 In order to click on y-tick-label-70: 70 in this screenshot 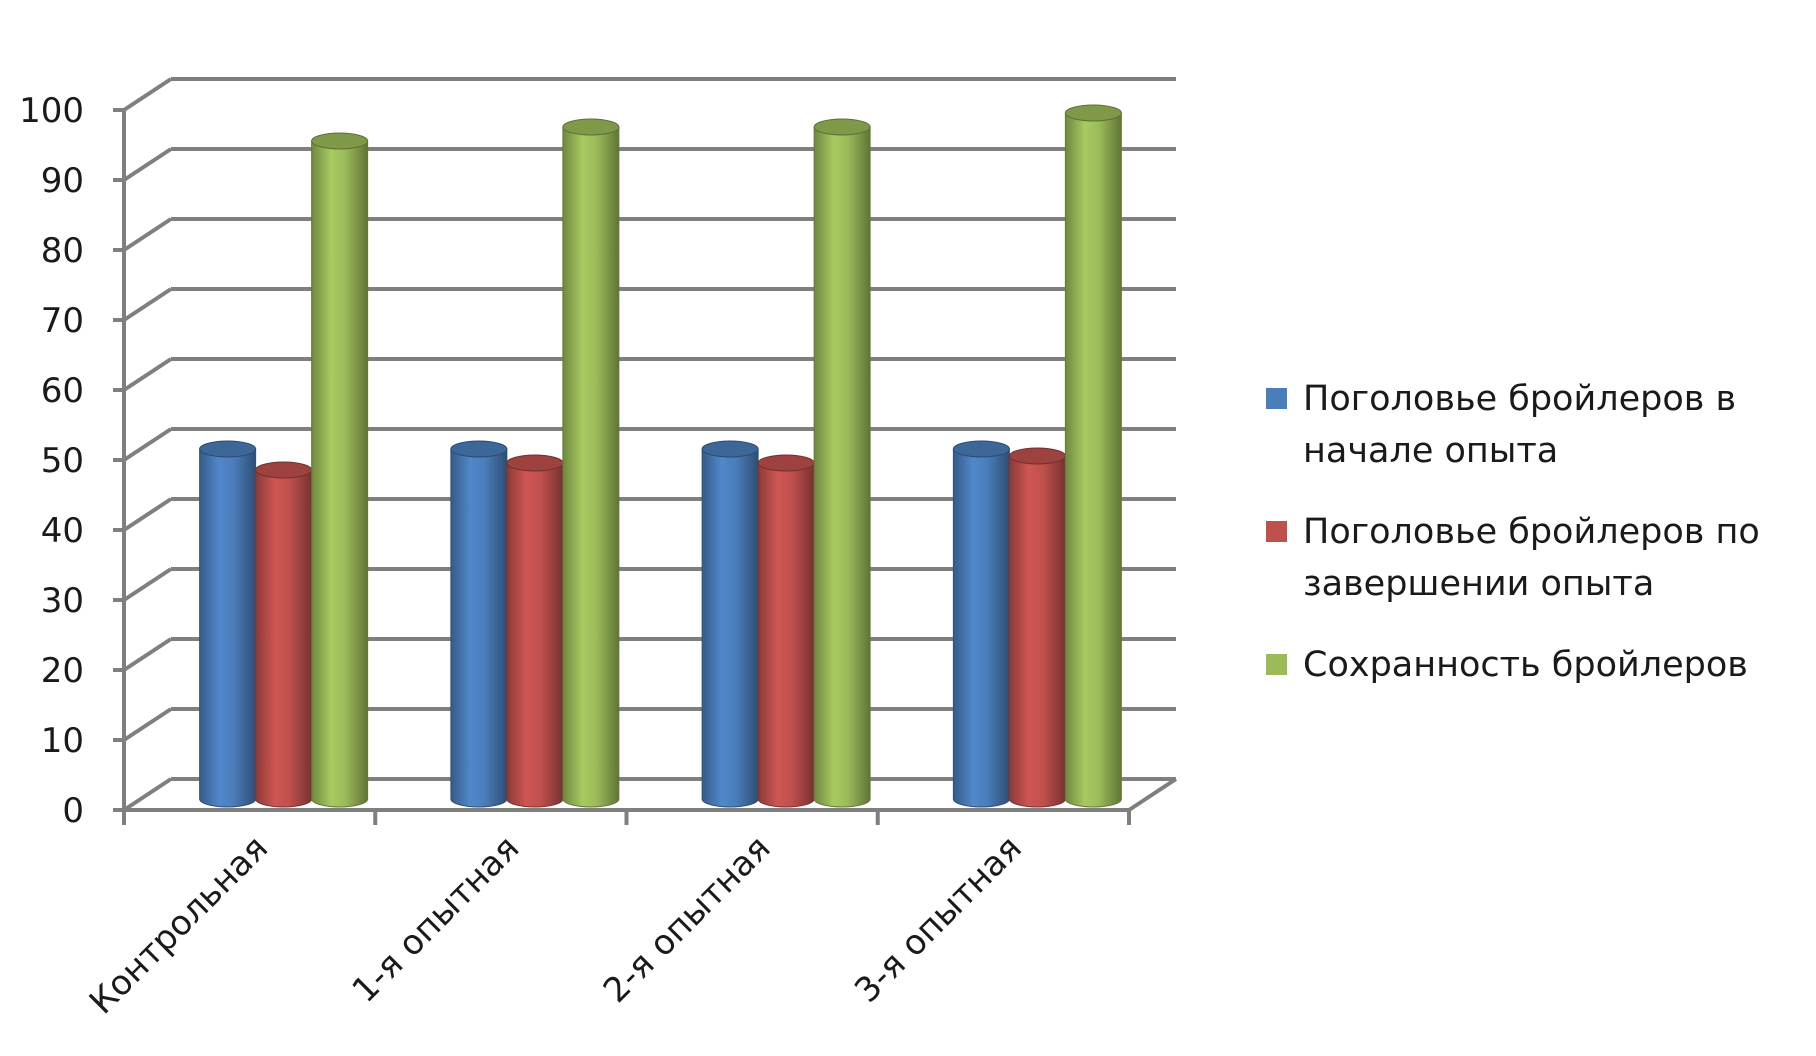, I will do `click(62, 321)`.